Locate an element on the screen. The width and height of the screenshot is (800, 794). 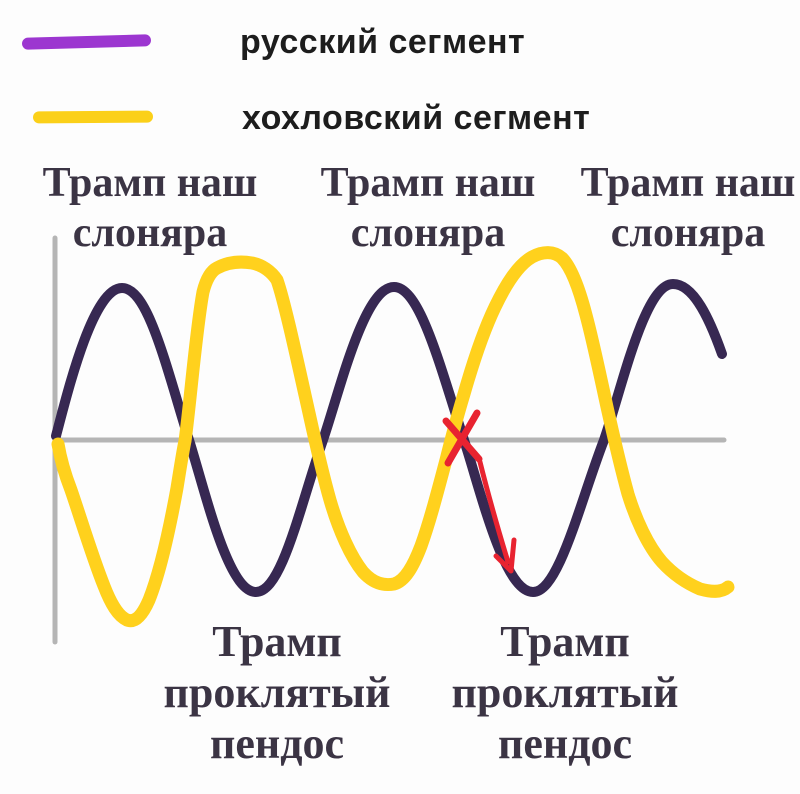
legend-label-russian: русский сегмент is located at coordinates (383, 42).